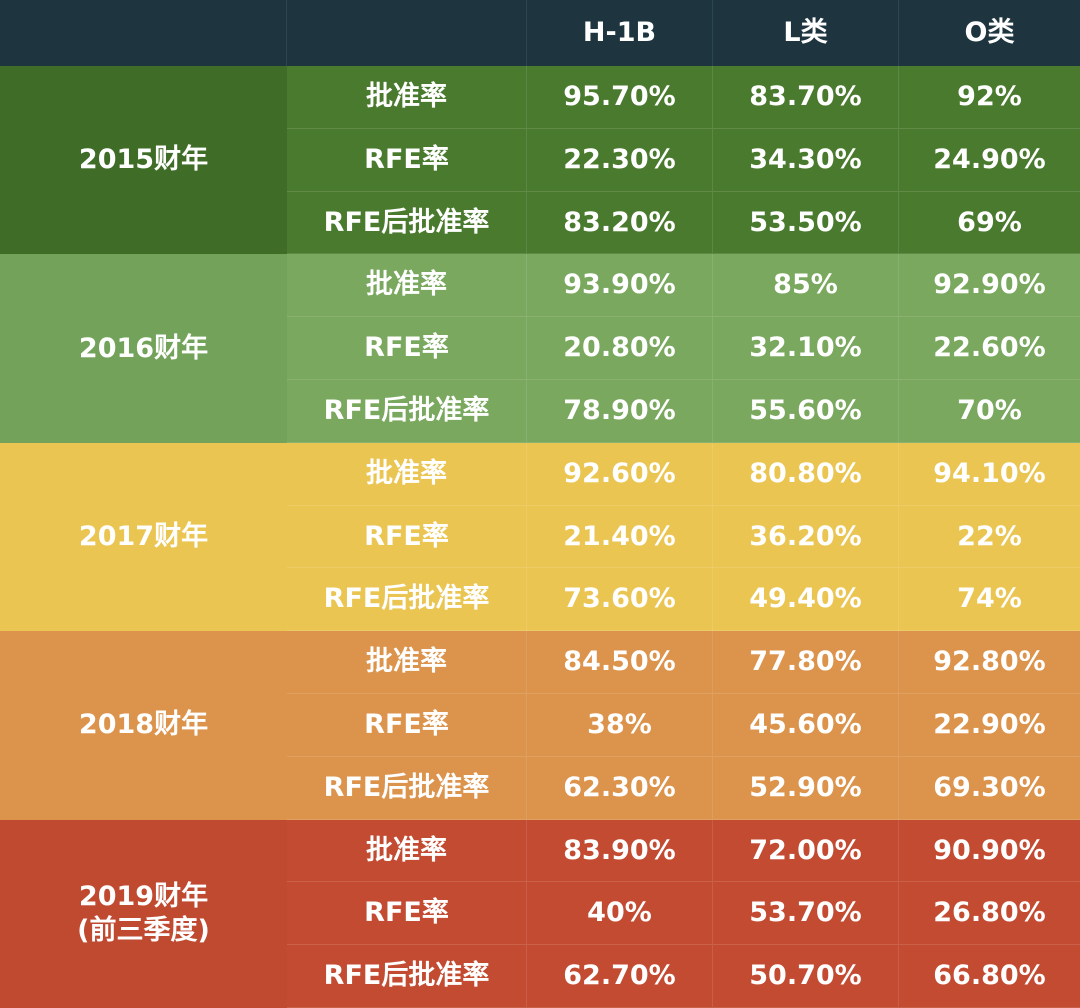 The image size is (1080, 1008). I want to click on value-cell: 92.60%, so click(620, 474).